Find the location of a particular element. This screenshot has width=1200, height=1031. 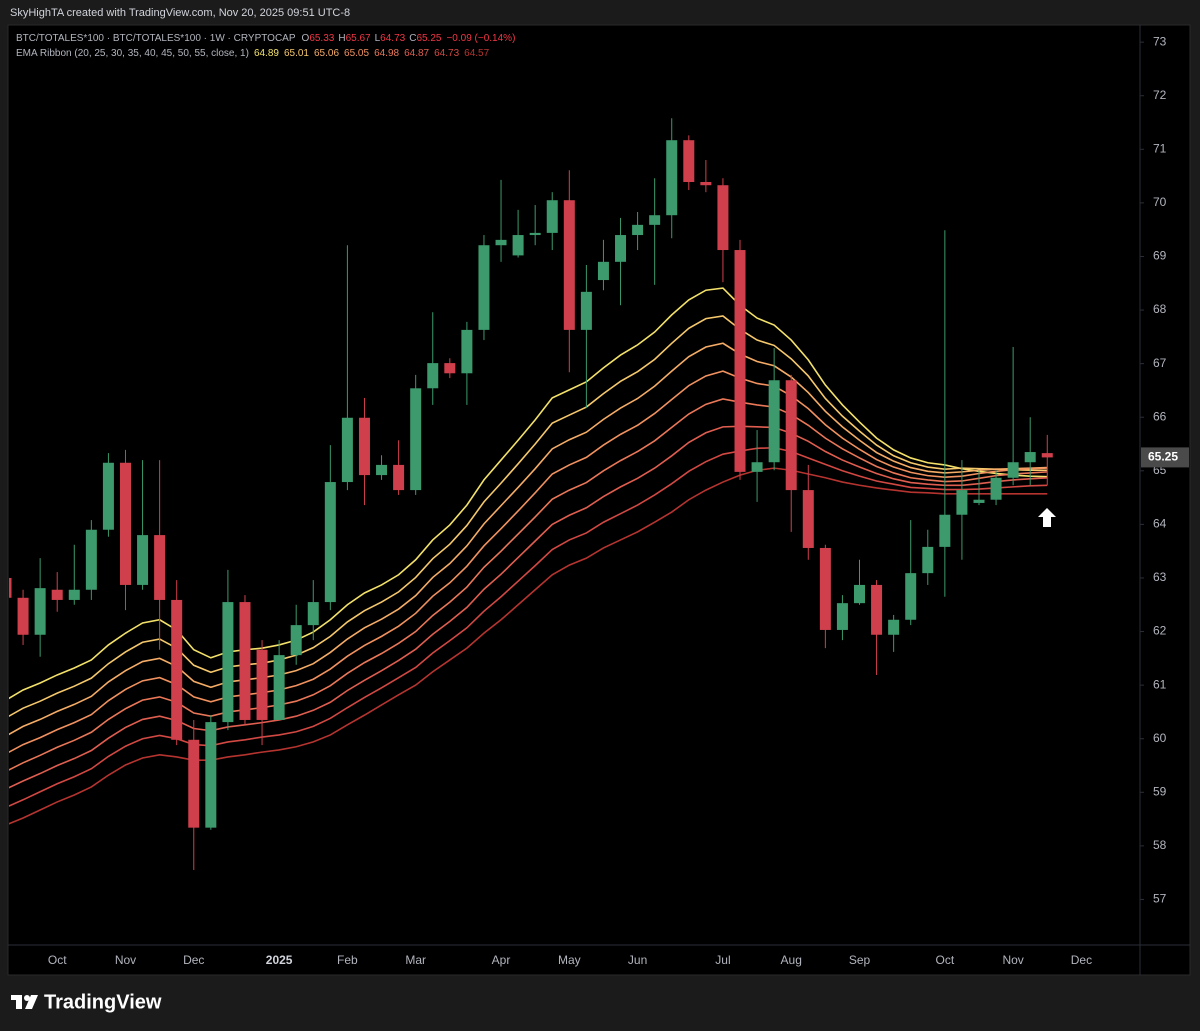

y-tick-label: 72 is located at coordinates (1160, 95).